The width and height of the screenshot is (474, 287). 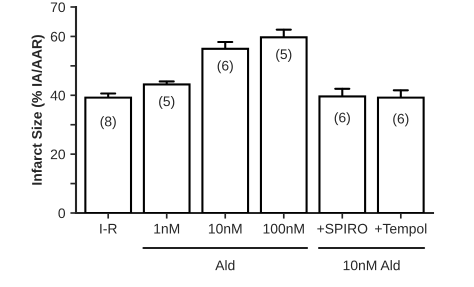 I want to click on text: 10nM Ald, so click(x=372, y=265).